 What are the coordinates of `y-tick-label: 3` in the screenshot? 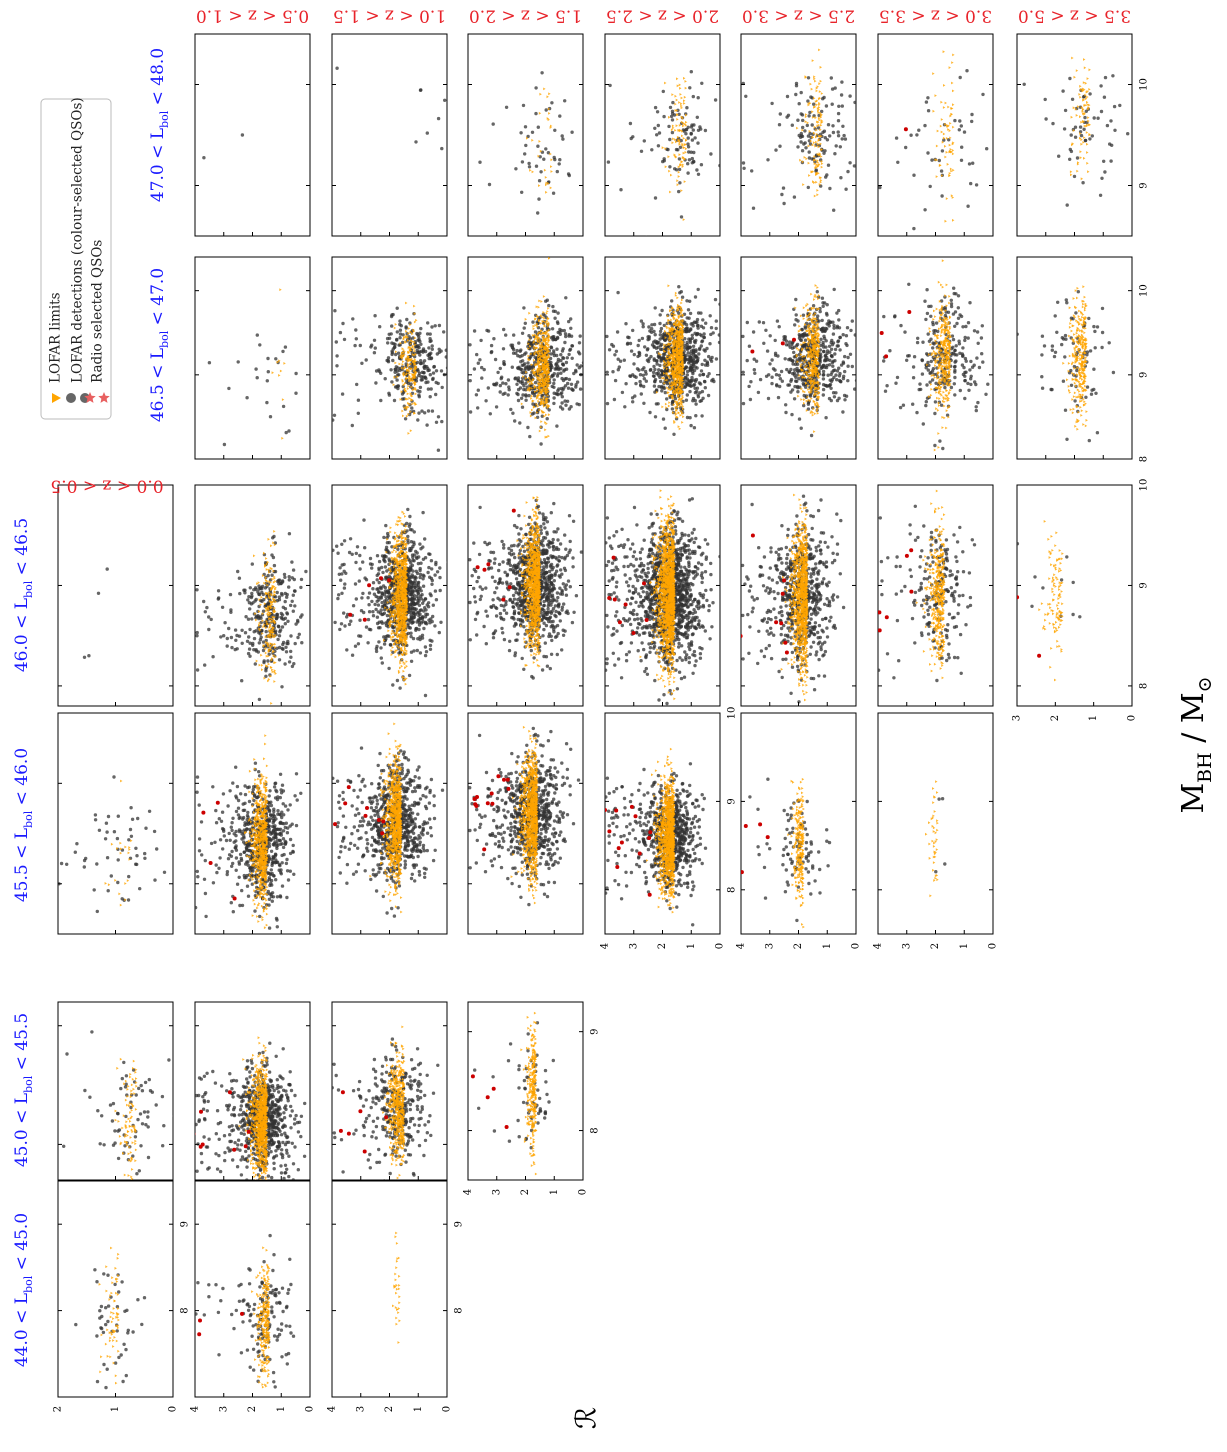 It's located at (223, 1409).